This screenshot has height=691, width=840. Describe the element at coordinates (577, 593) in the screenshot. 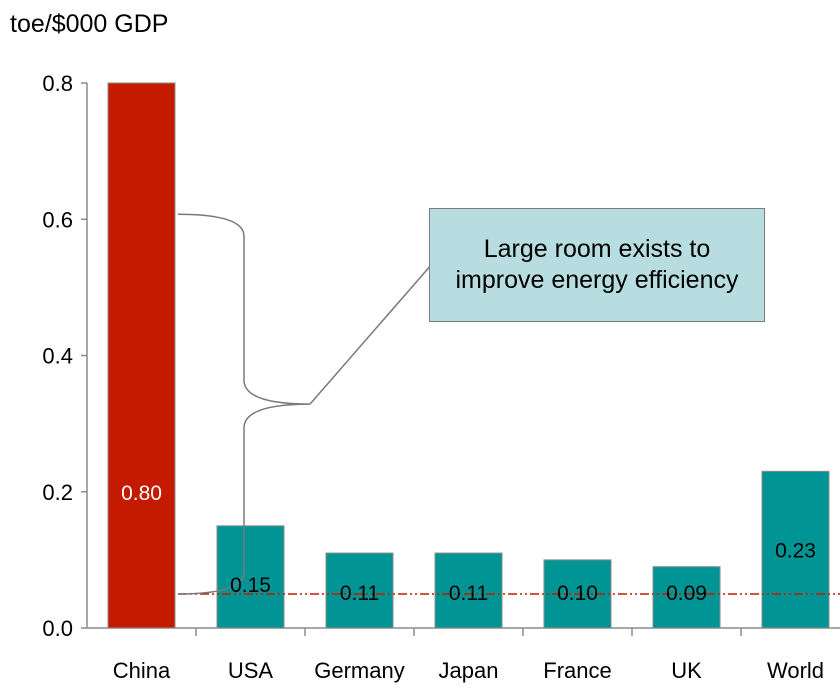

I see `value-label-france: 0.10` at that location.